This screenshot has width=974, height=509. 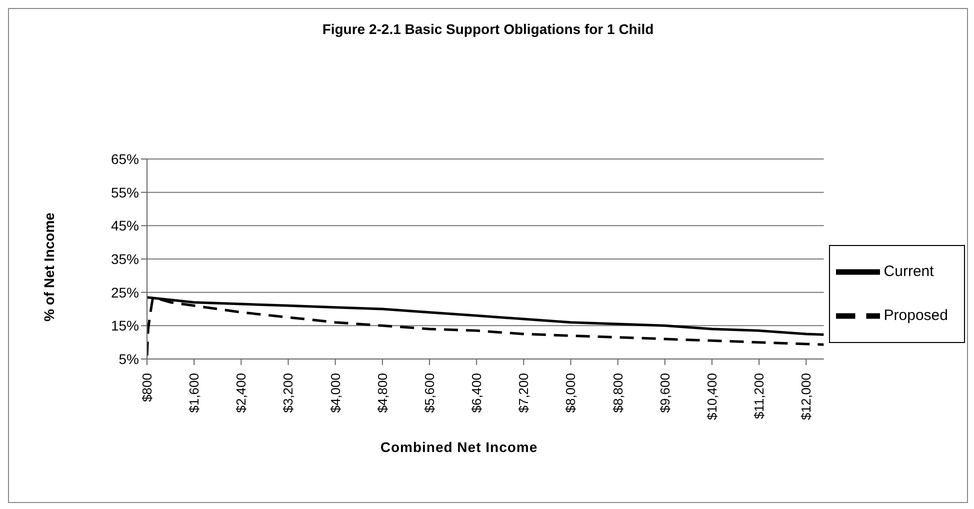 What do you see at coordinates (618, 393) in the screenshot?
I see `x-tick-label: $8,800` at bounding box center [618, 393].